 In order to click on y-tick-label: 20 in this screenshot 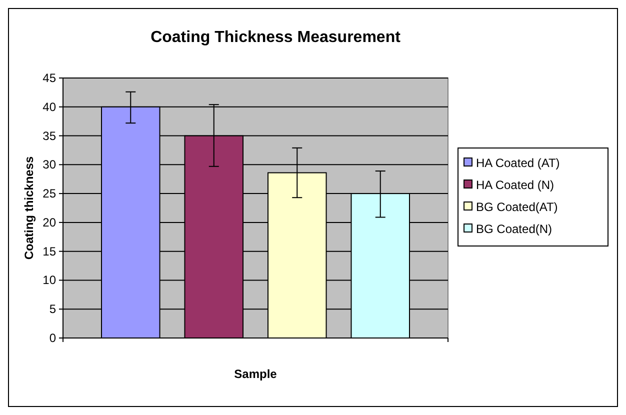, I will do `click(49, 222)`.